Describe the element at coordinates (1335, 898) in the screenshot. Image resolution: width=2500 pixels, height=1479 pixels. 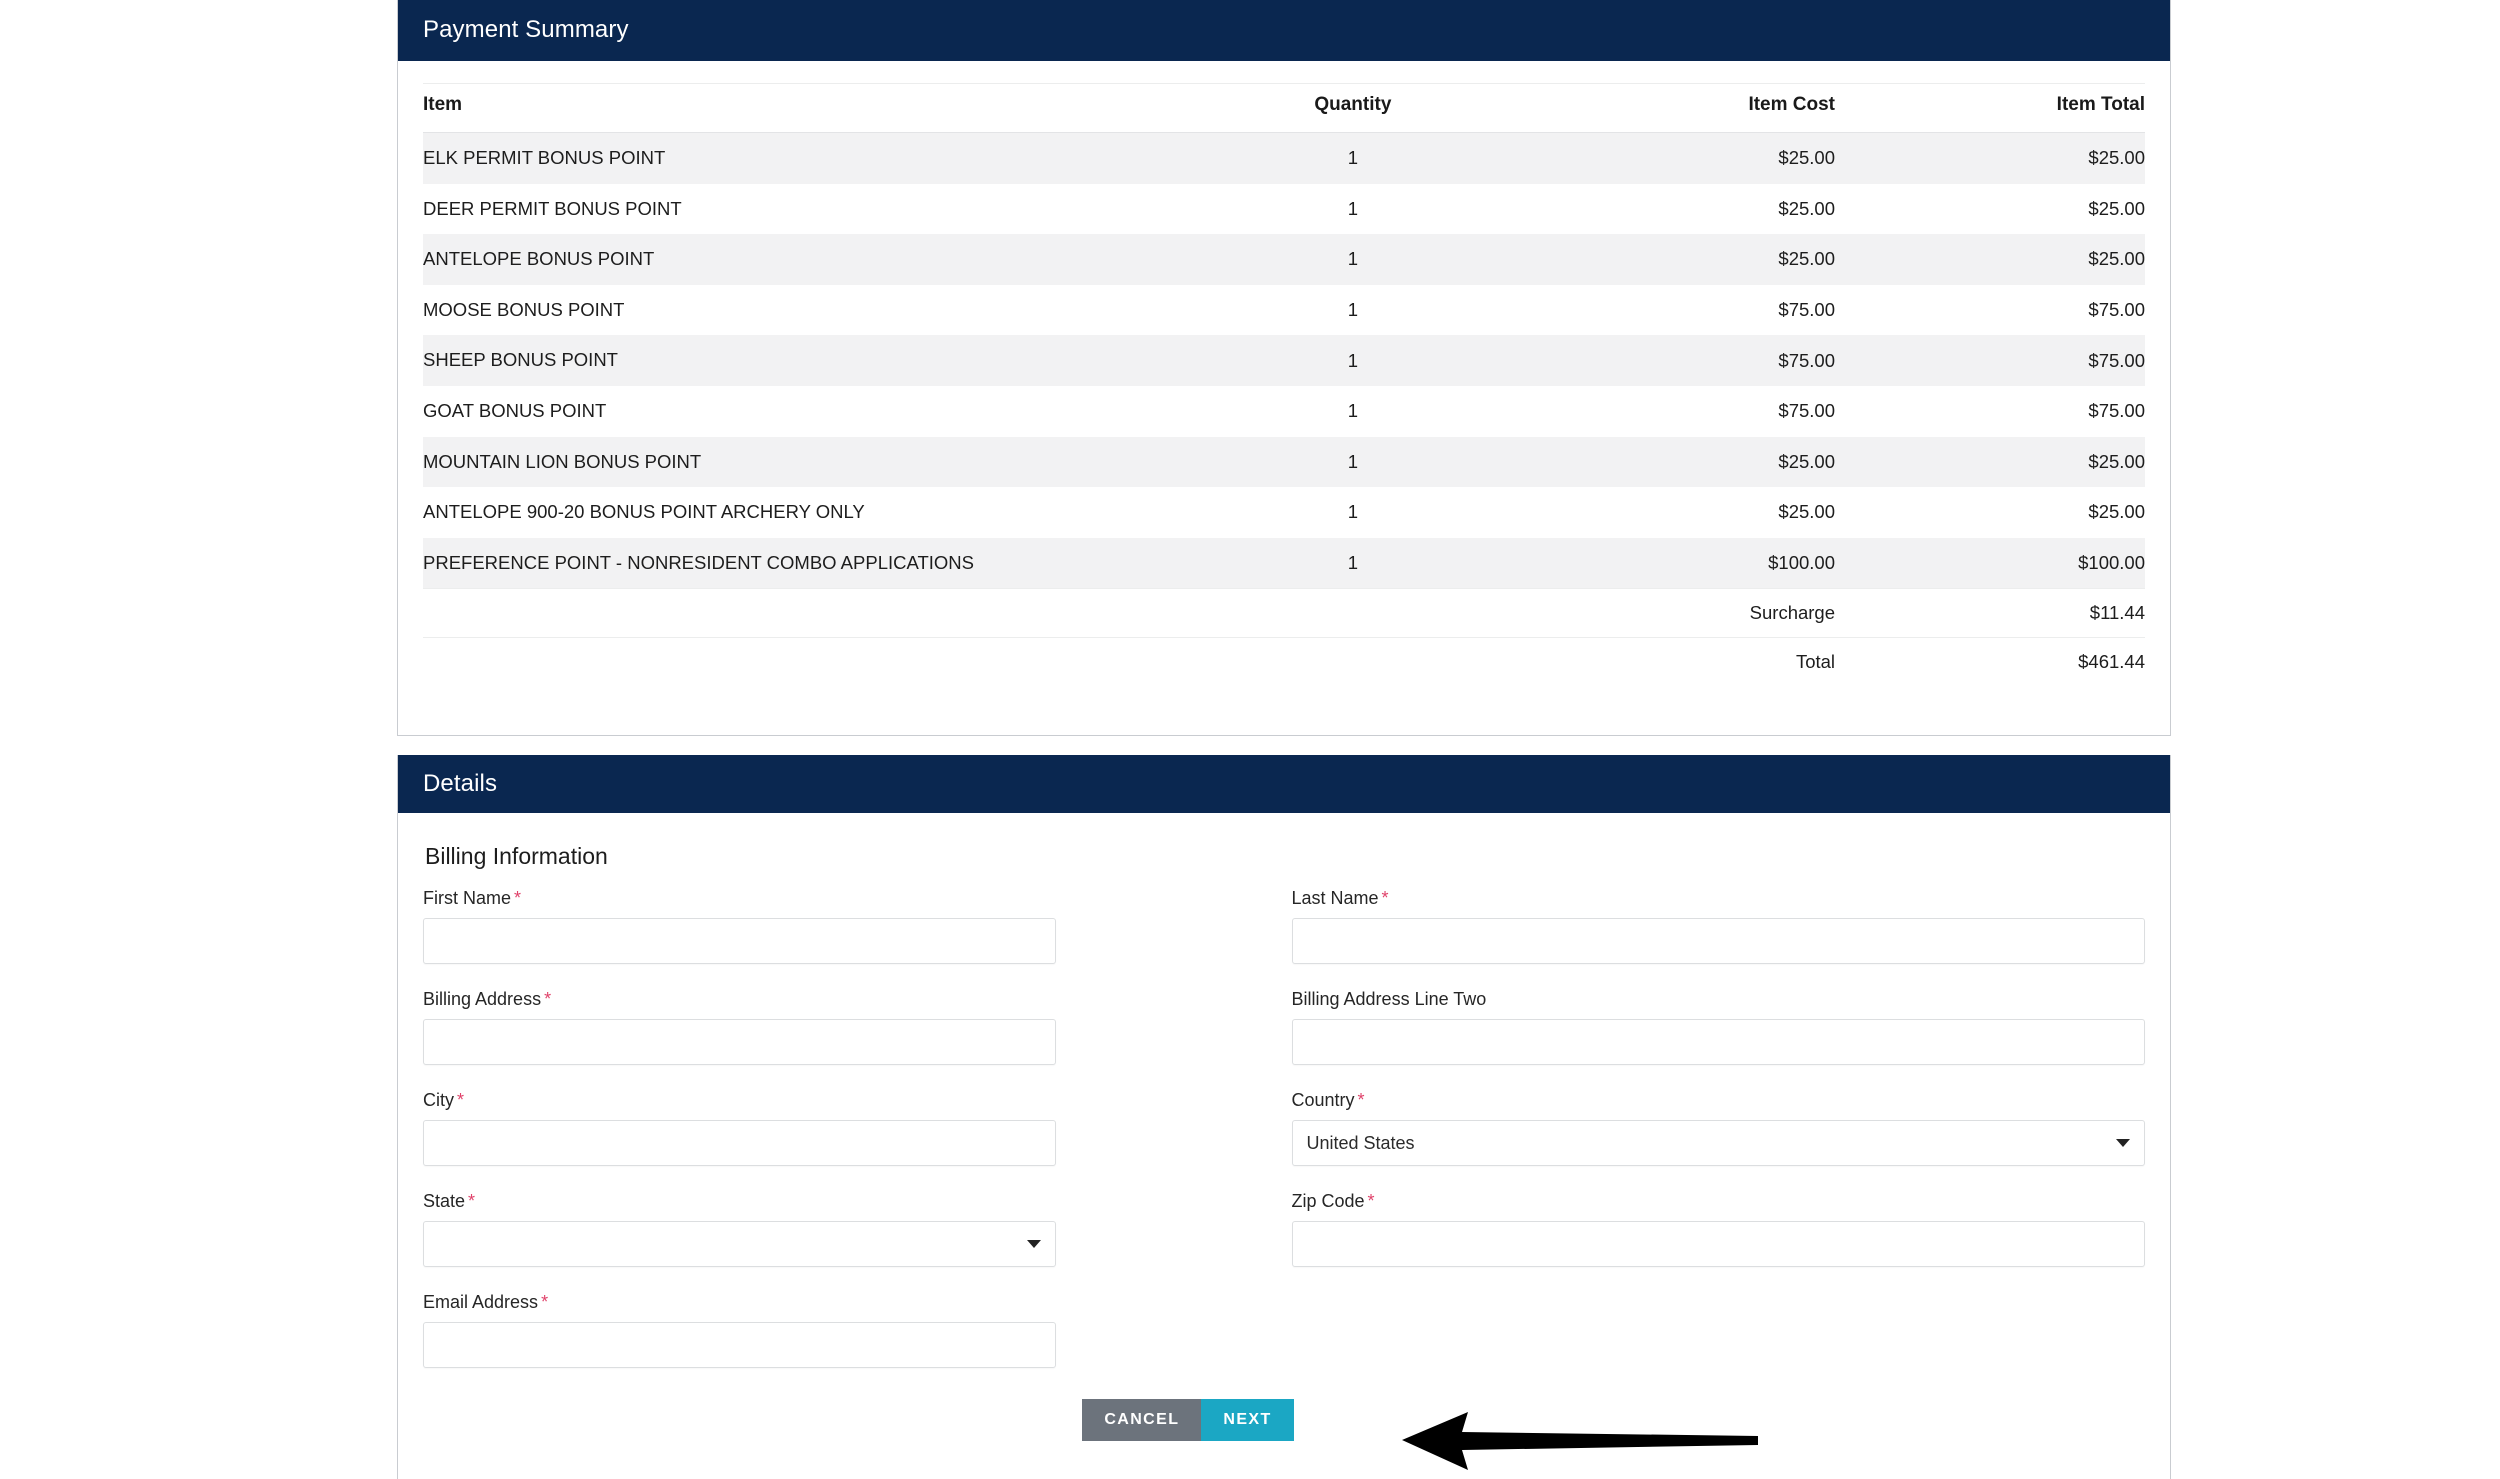
I see `label-last-name-text: Last Name` at that location.